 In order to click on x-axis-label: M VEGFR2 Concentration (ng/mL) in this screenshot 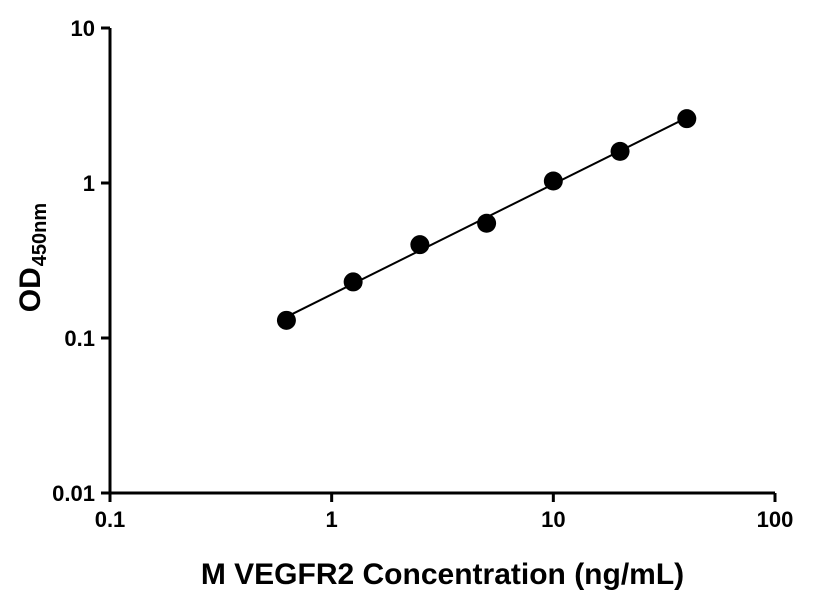, I will do `click(442, 574)`.